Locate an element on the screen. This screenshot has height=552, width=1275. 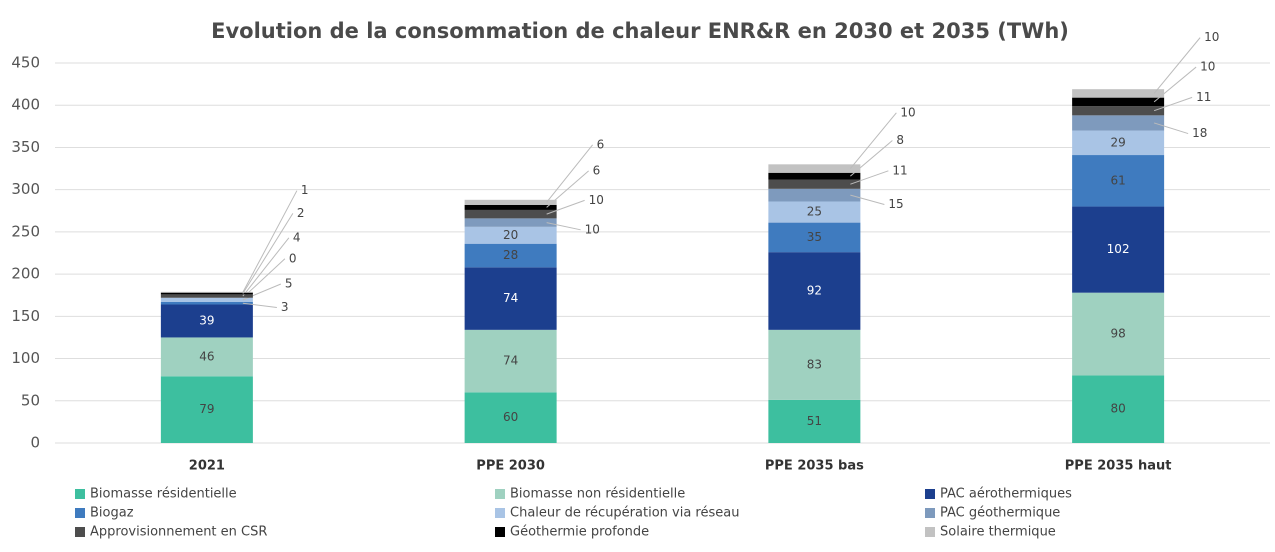
value-label: 3 is located at coordinates (285, 307).